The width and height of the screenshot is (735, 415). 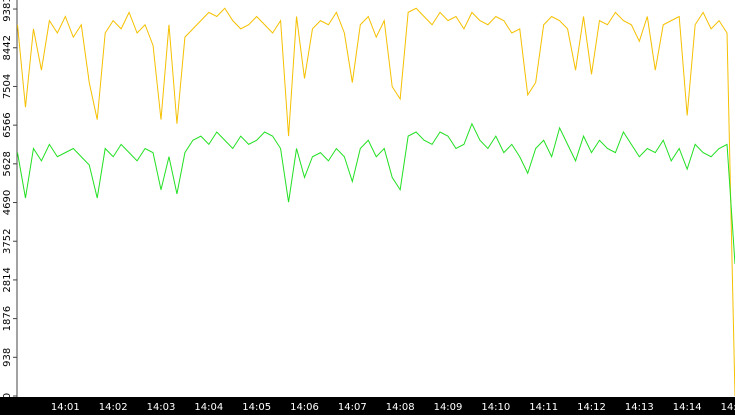 What do you see at coordinates (7, 279) in the screenshot?
I see `y-tick-label: 2814` at bounding box center [7, 279].